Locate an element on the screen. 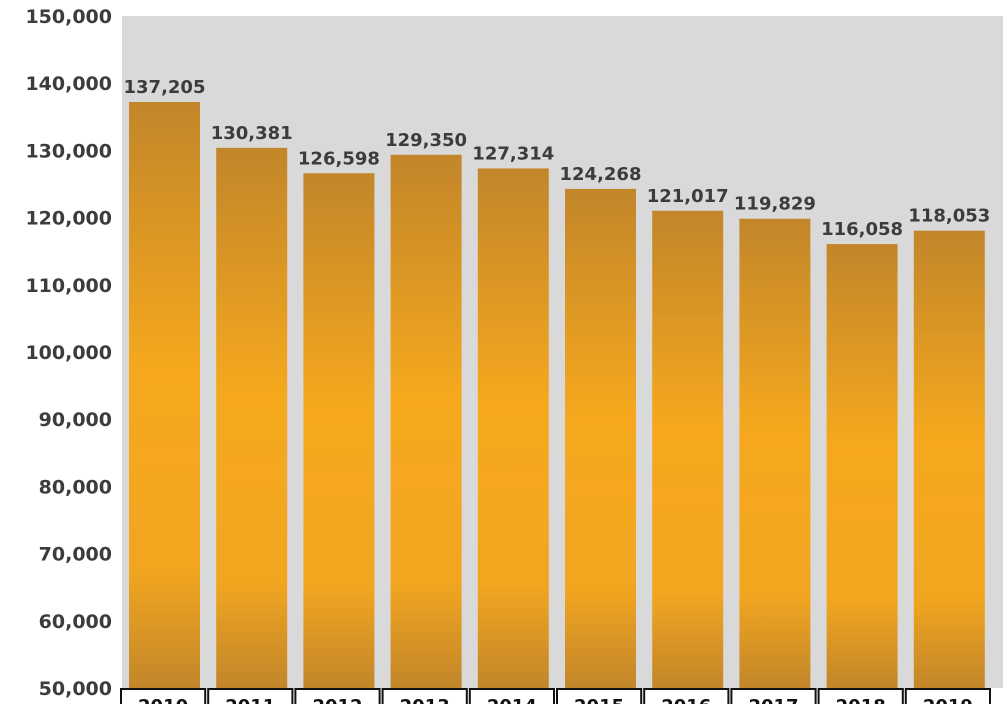 This screenshot has width=1003, height=704. y-tick-label: 80,000 is located at coordinates (75, 487).